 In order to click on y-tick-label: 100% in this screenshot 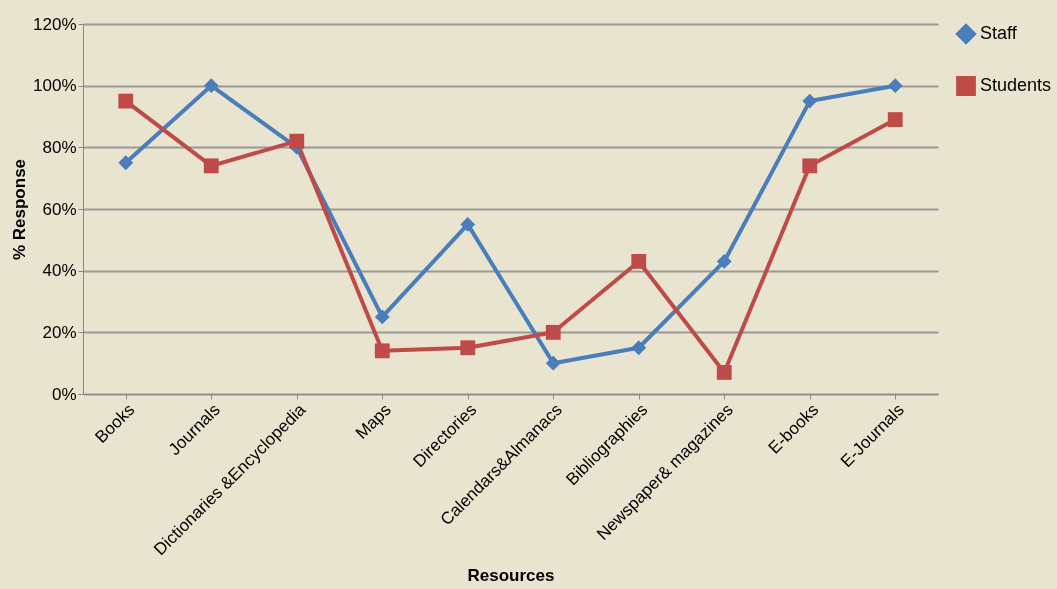, I will do `click(55, 86)`.